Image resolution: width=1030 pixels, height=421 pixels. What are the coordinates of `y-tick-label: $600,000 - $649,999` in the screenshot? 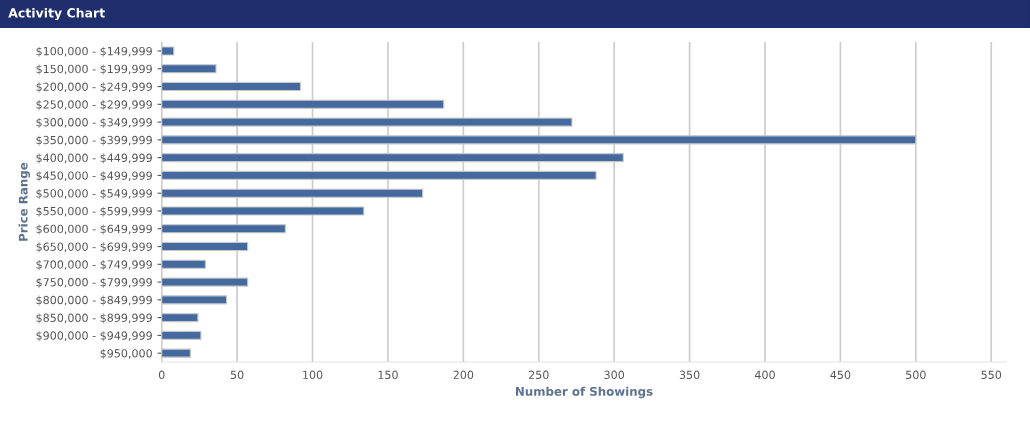 It's located at (94, 229).